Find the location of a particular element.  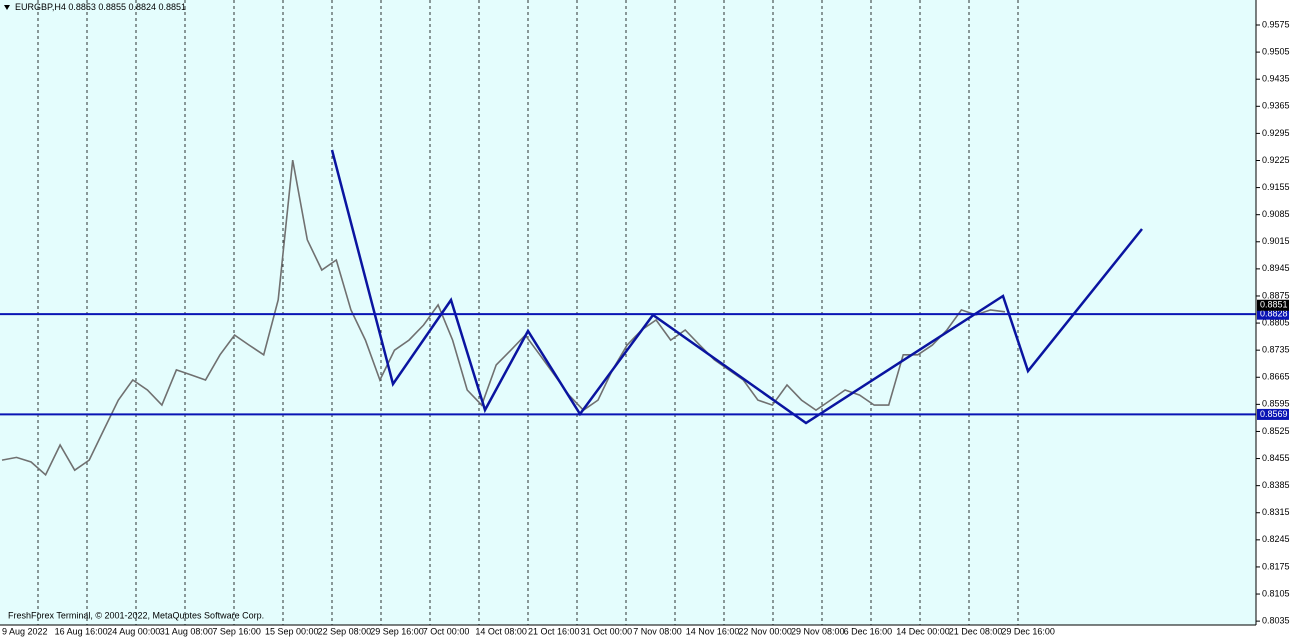

price-label: 0.9575 is located at coordinates (1276, 24).